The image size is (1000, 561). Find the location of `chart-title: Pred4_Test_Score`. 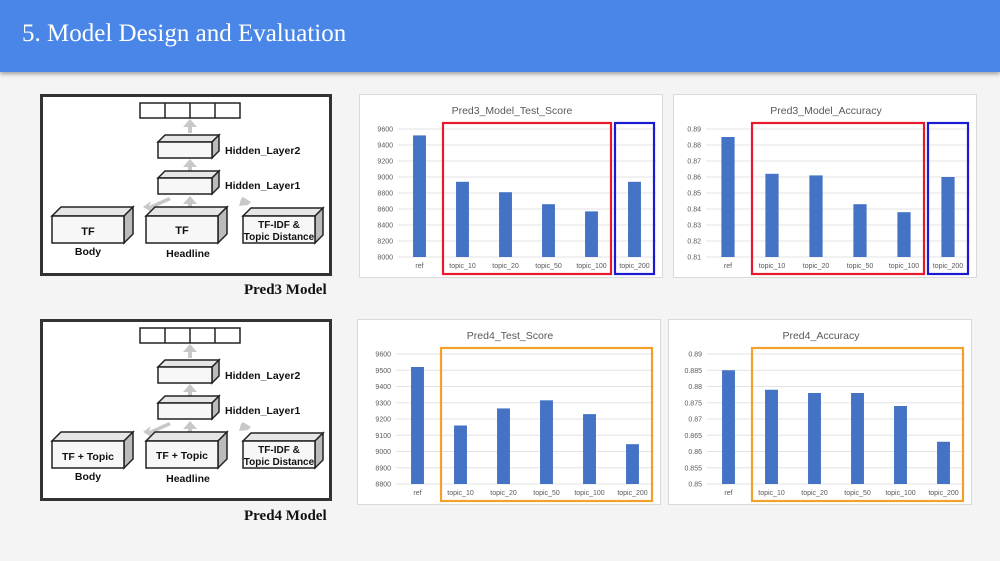

chart-title: Pred4_Test_Score is located at coordinates (510, 336).